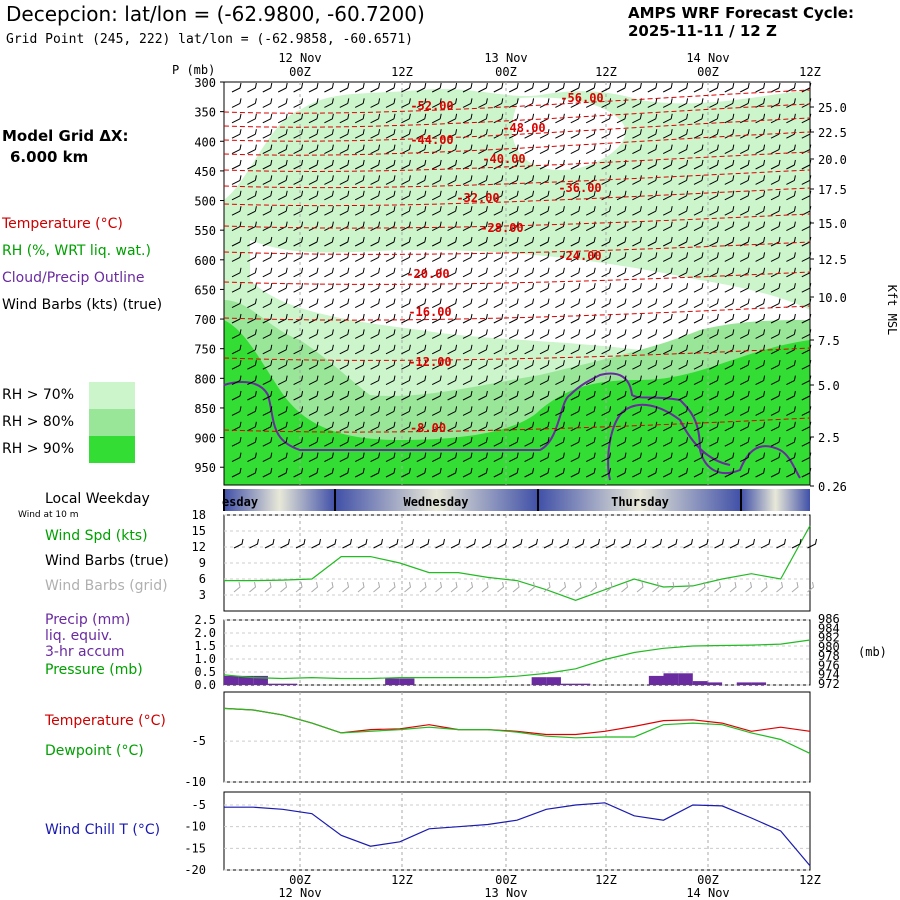  Describe the element at coordinates (76, 251) in the screenshot. I see `legend-rh: RH (%, WRT liq. wat.)` at that location.